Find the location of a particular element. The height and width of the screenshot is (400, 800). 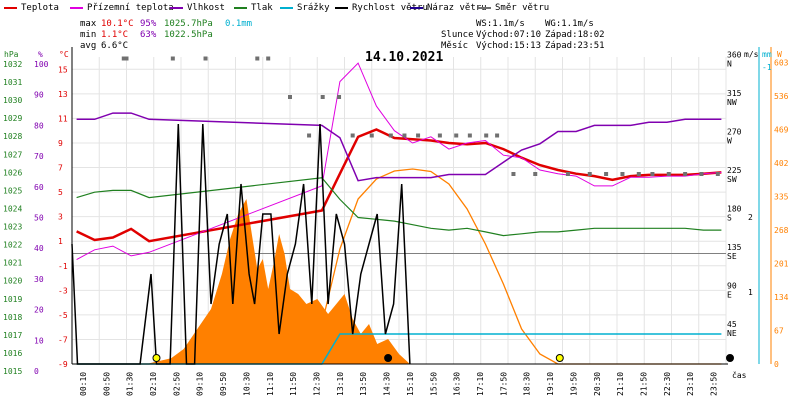

hpa-tick-label: 1020 is located at coordinates (12, 281).